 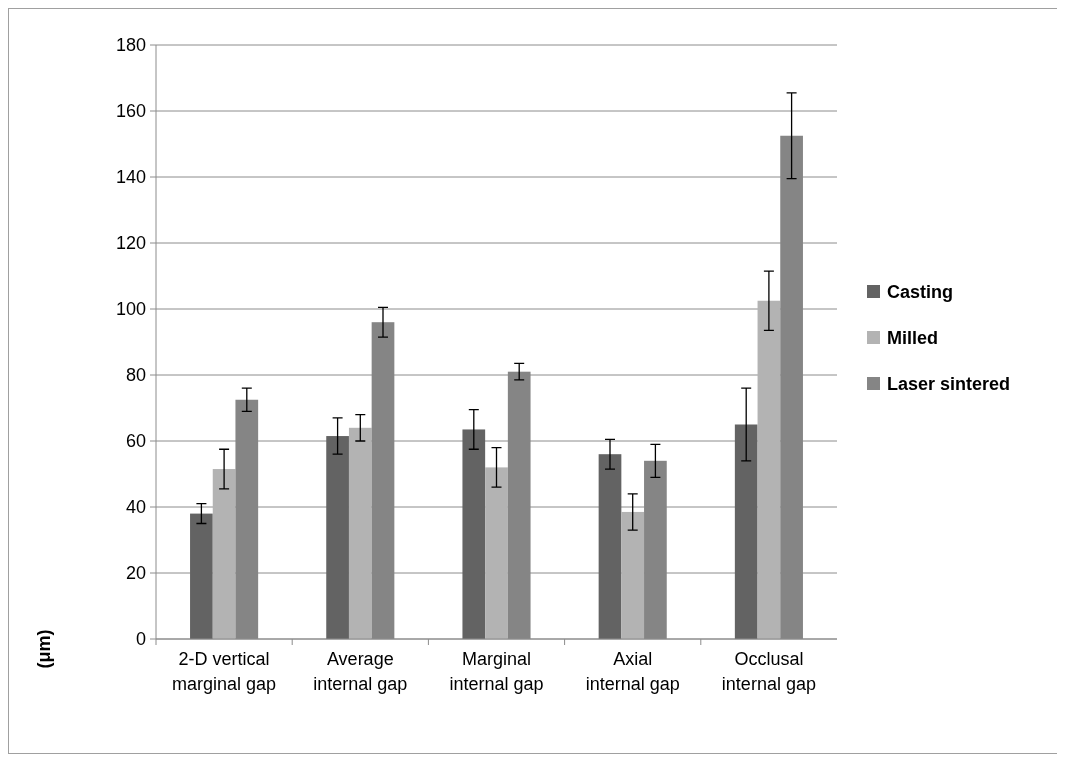 I want to click on y-tick-label: 40, so click(x=135, y=507).